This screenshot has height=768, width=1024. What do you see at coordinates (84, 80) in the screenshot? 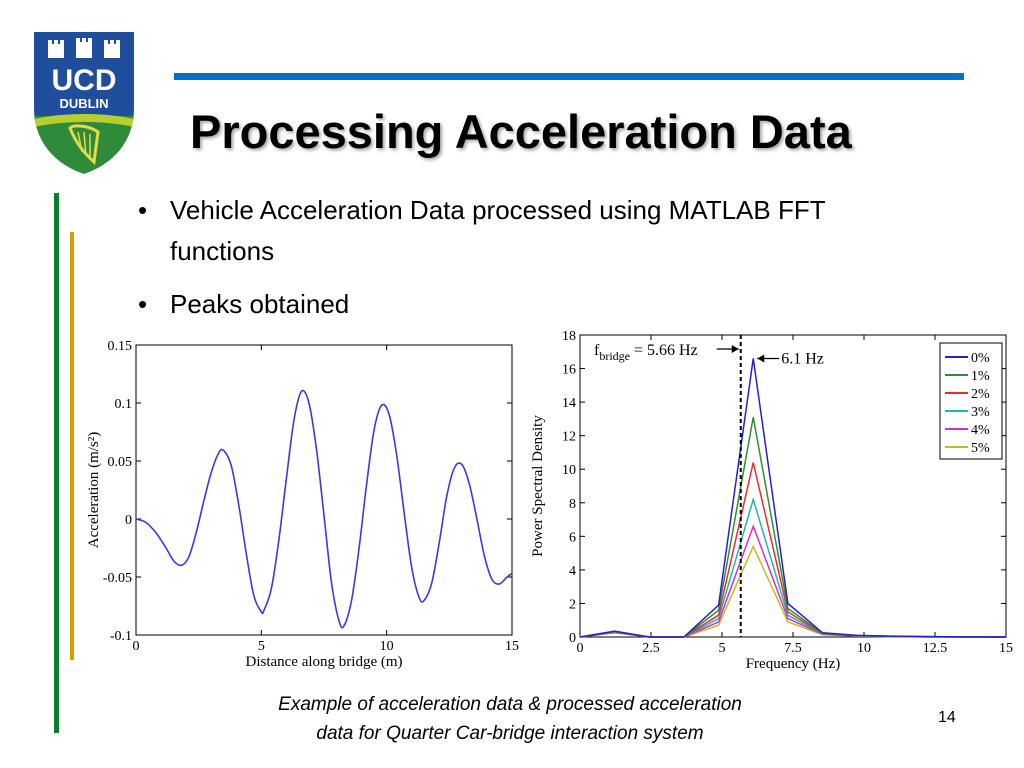
I see `logo-text-ucd: UCD` at bounding box center [84, 80].